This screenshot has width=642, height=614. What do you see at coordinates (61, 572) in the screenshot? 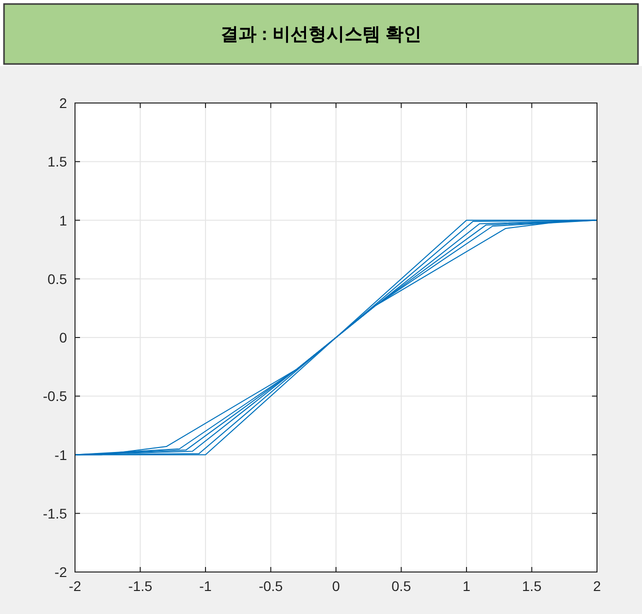
I see `y-tick-label: -2` at bounding box center [61, 572].